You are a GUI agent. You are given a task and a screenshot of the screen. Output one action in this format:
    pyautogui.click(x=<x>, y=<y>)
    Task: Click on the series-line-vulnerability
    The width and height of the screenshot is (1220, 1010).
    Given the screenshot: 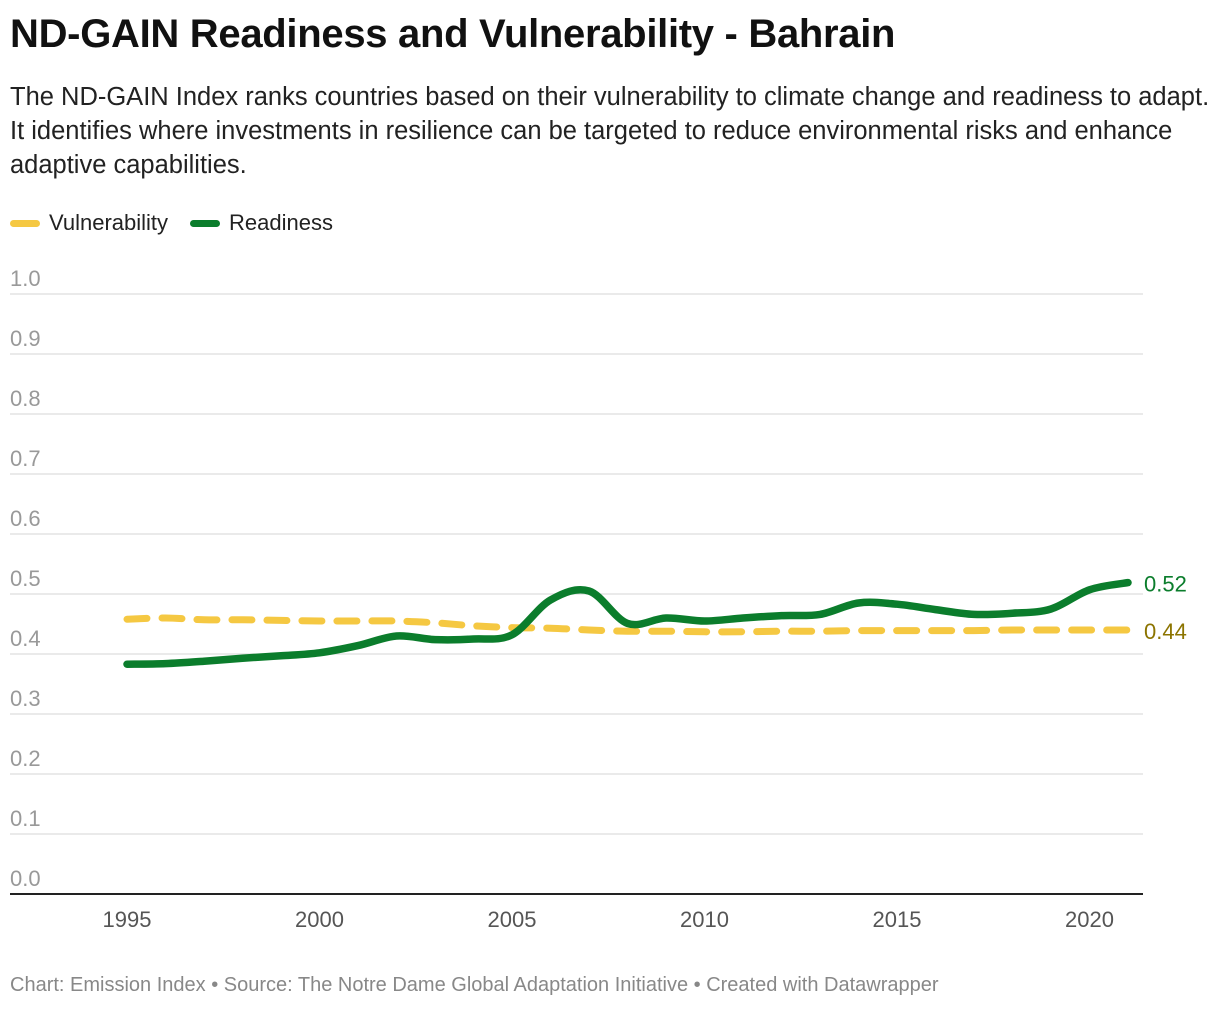 What is the action you would take?
    pyautogui.click(x=627, y=625)
    